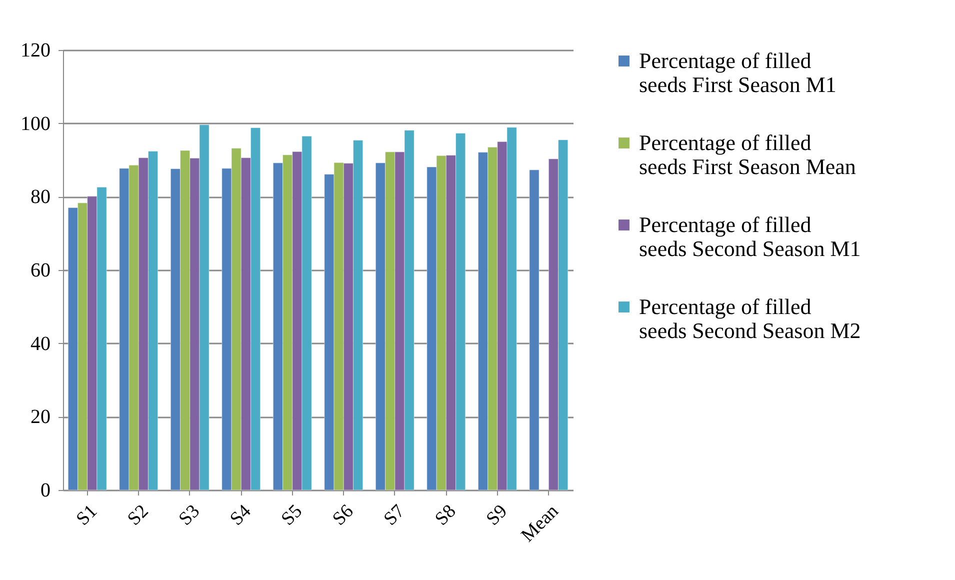 The image size is (955, 580). What do you see at coordinates (747, 154) in the screenshot?
I see `legend-label: Percentage of filled seeds First Season Mean` at bounding box center [747, 154].